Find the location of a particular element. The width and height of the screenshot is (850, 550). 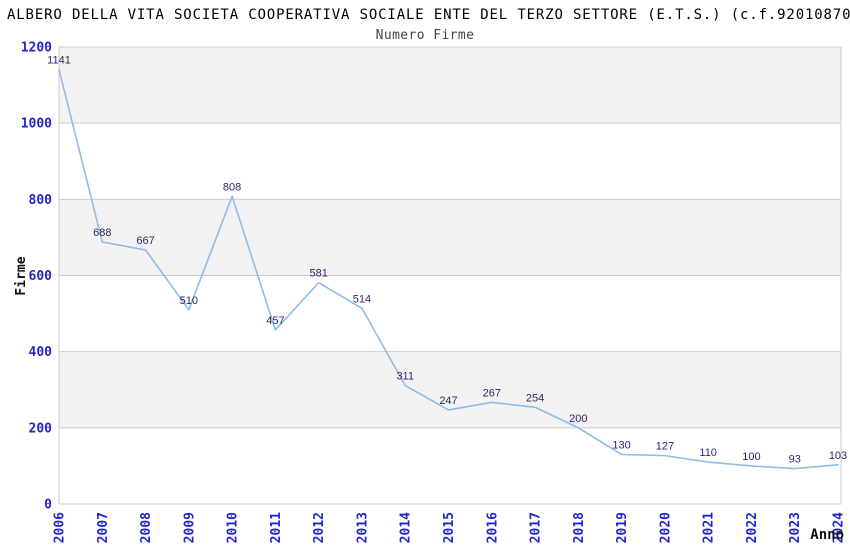

data-point-label: 688 is located at coordinates (102, 233).